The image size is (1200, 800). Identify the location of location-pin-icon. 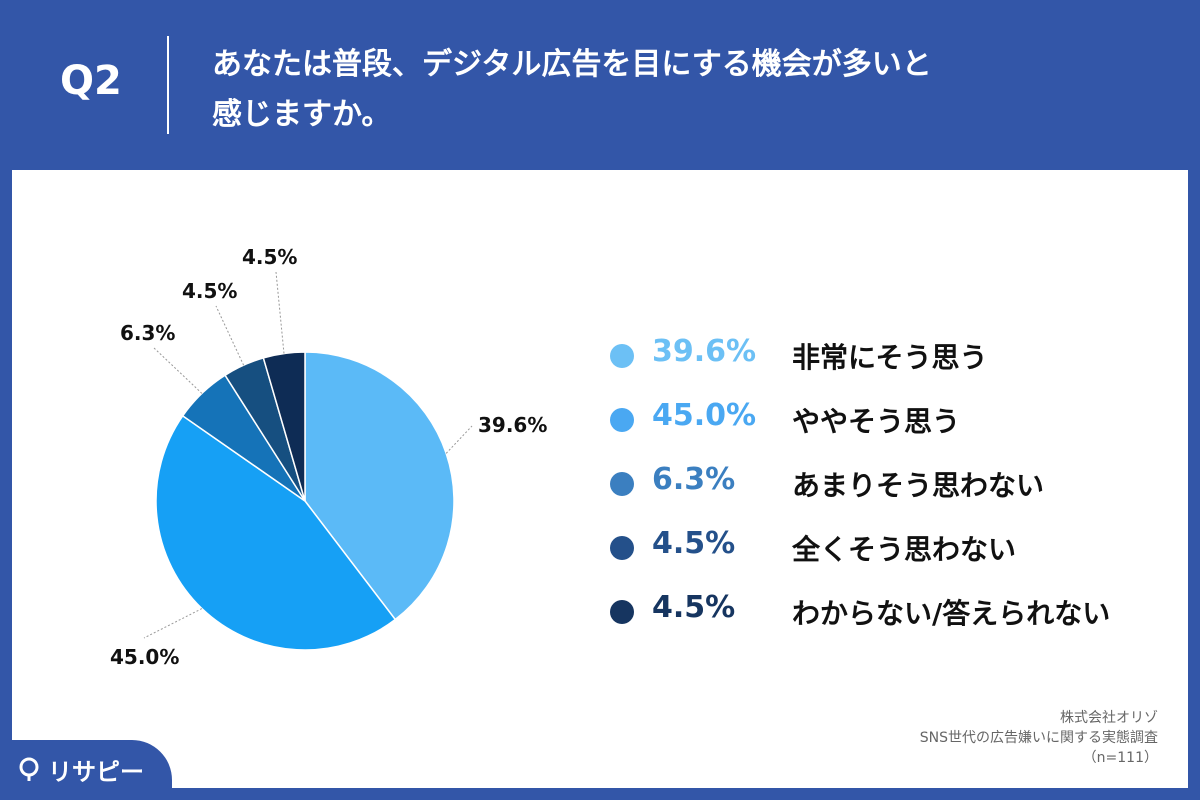
(29, 769).